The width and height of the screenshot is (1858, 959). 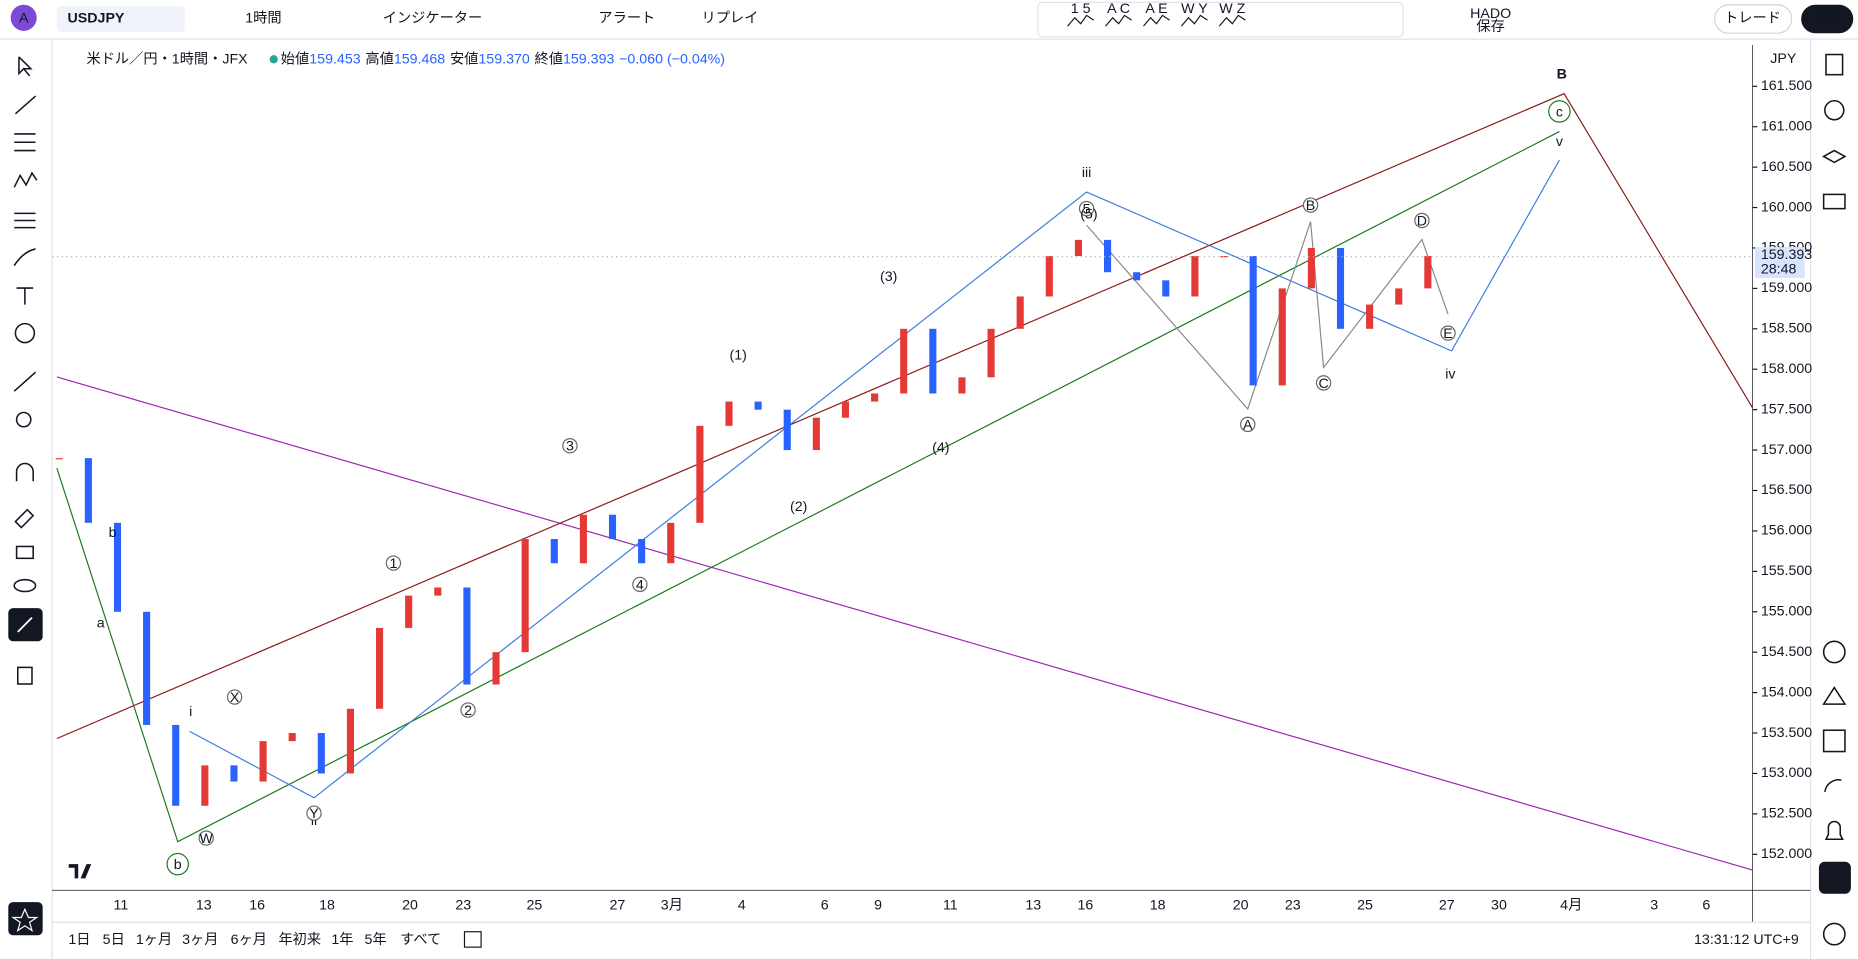 I want to click on interval: 1時間, so click(x=263, y=18).